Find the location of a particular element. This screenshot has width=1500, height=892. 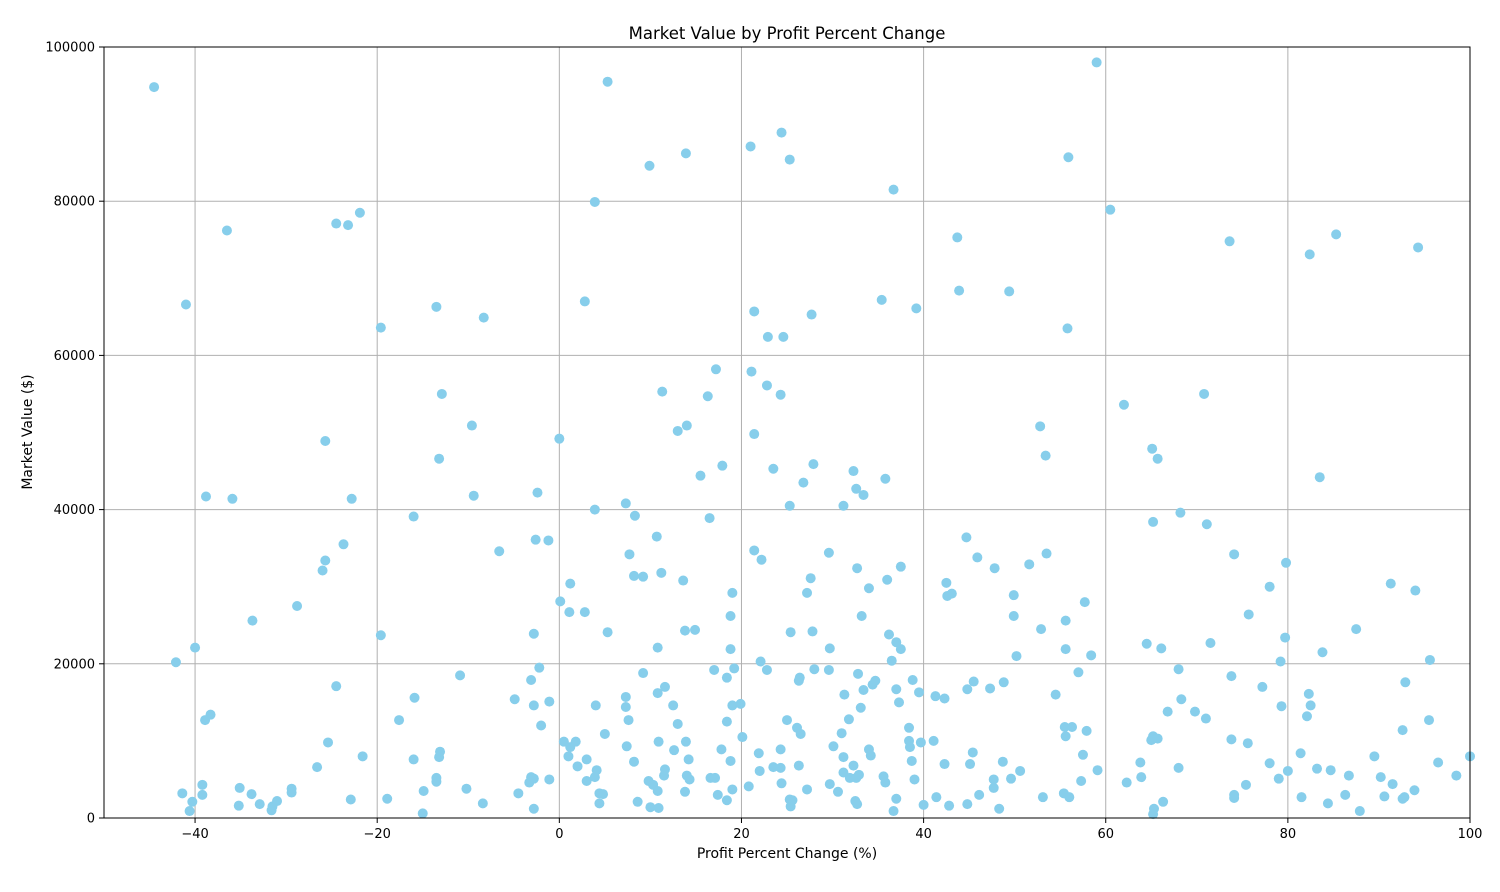

chart-title: Market Value by Profit Percent Change is located at coordinates (787, 33).